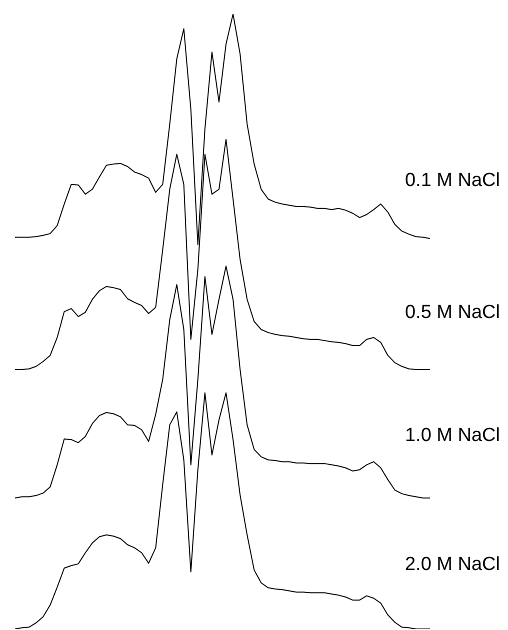 The height and width of the screenshot is (630, 508). Describe the element at coordinates (452, 180) in the screenshot. I see `series-label: 0.1 M NaCl` at that location.